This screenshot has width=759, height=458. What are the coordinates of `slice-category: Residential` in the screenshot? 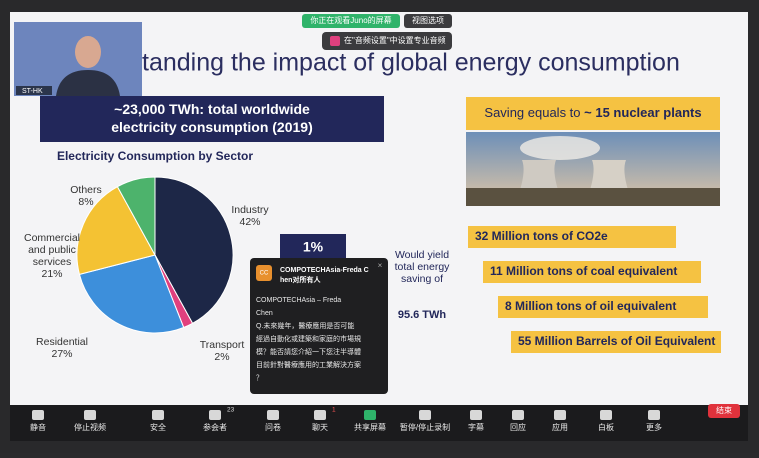 It's located at (62, 342).